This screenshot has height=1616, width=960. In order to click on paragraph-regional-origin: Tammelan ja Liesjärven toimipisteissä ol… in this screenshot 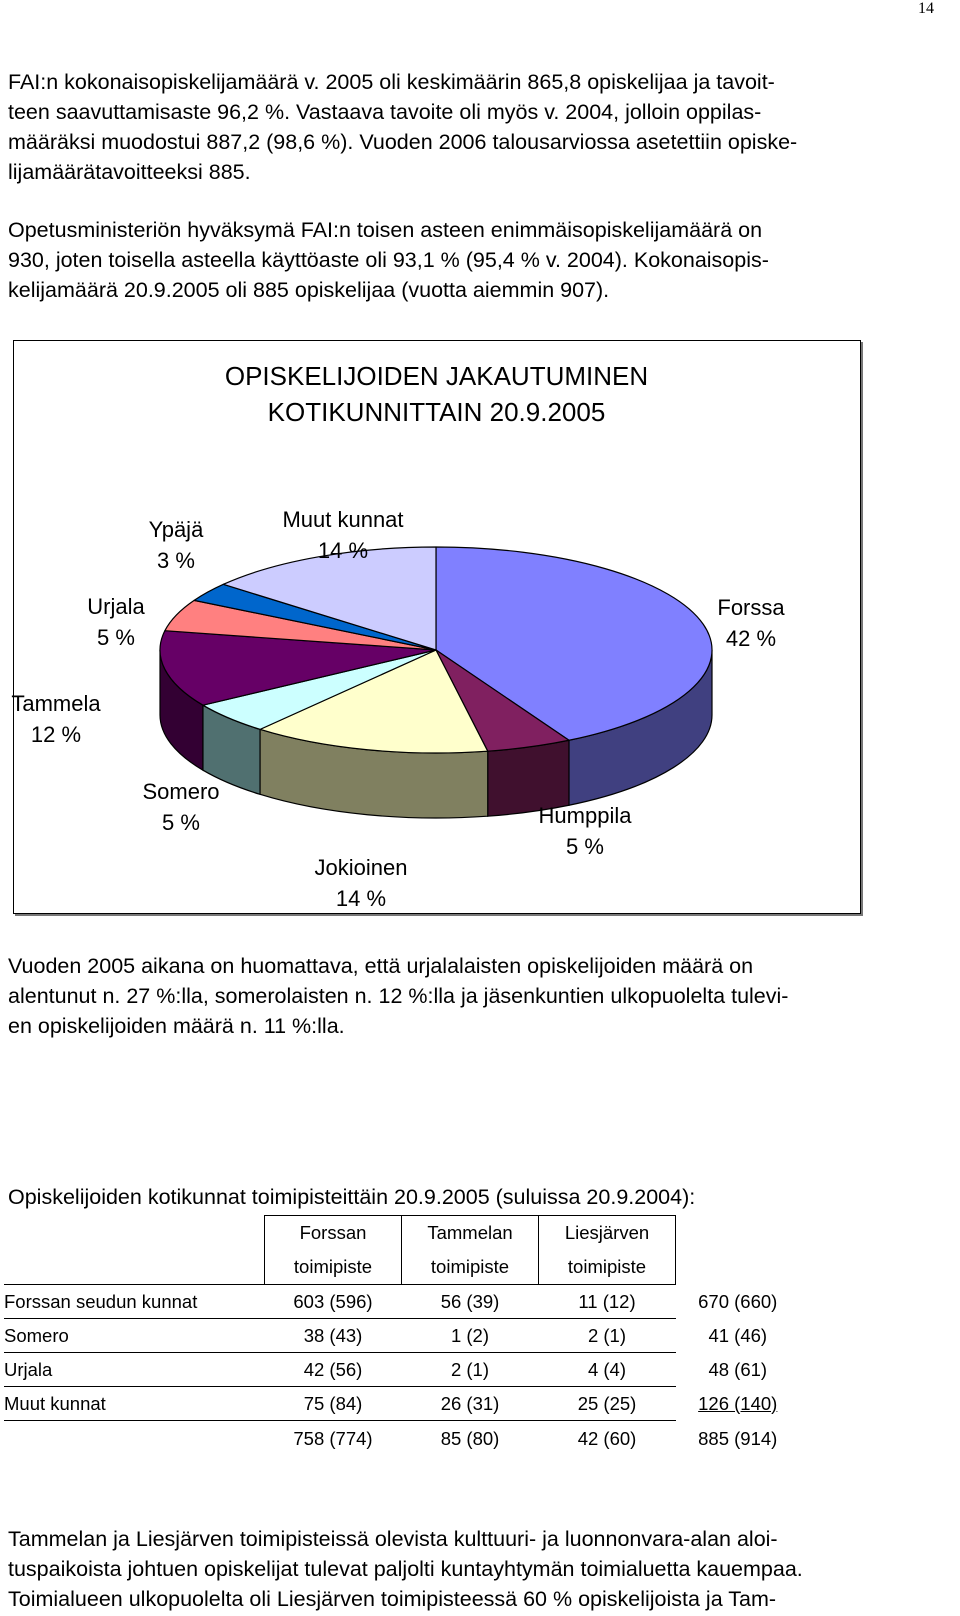, I will do `click(470, 1569)`.